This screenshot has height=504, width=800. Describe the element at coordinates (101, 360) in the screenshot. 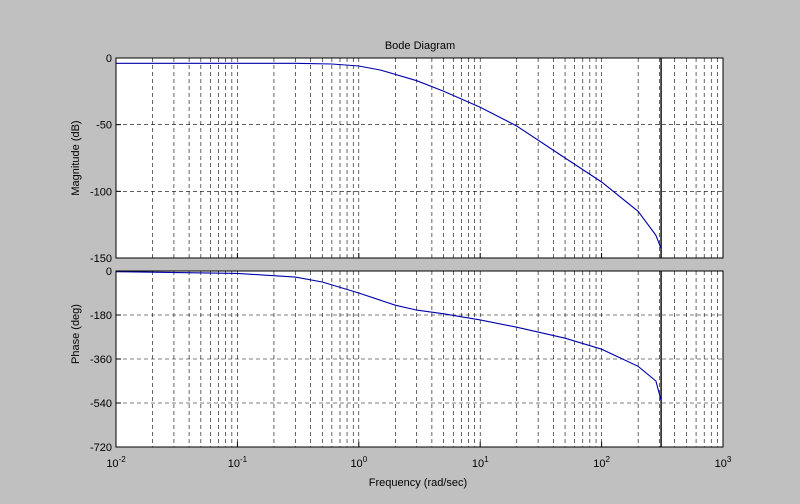

I see `y-tick-label: -360` at that location.